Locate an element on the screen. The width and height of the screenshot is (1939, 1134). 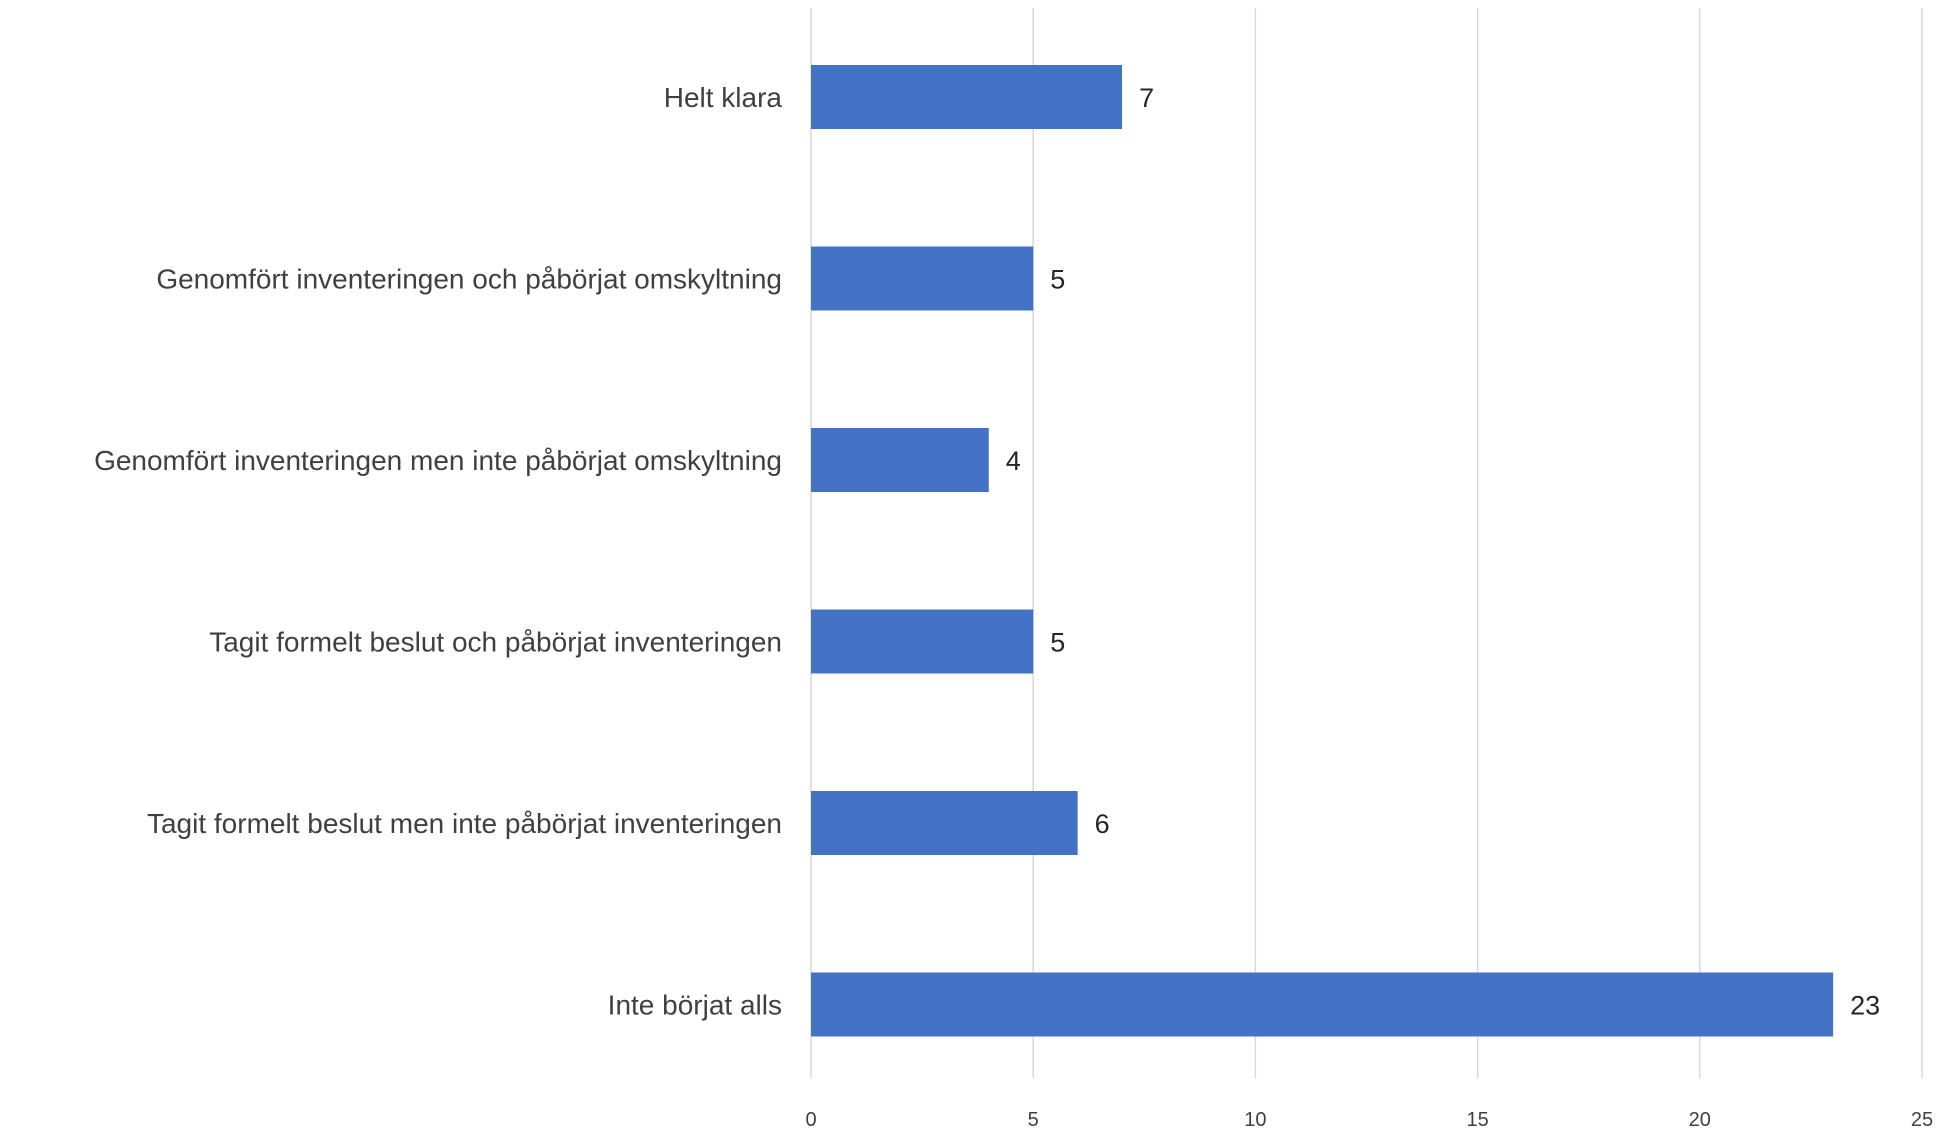
data-label: 4 is located at coordinates (1013, 461).